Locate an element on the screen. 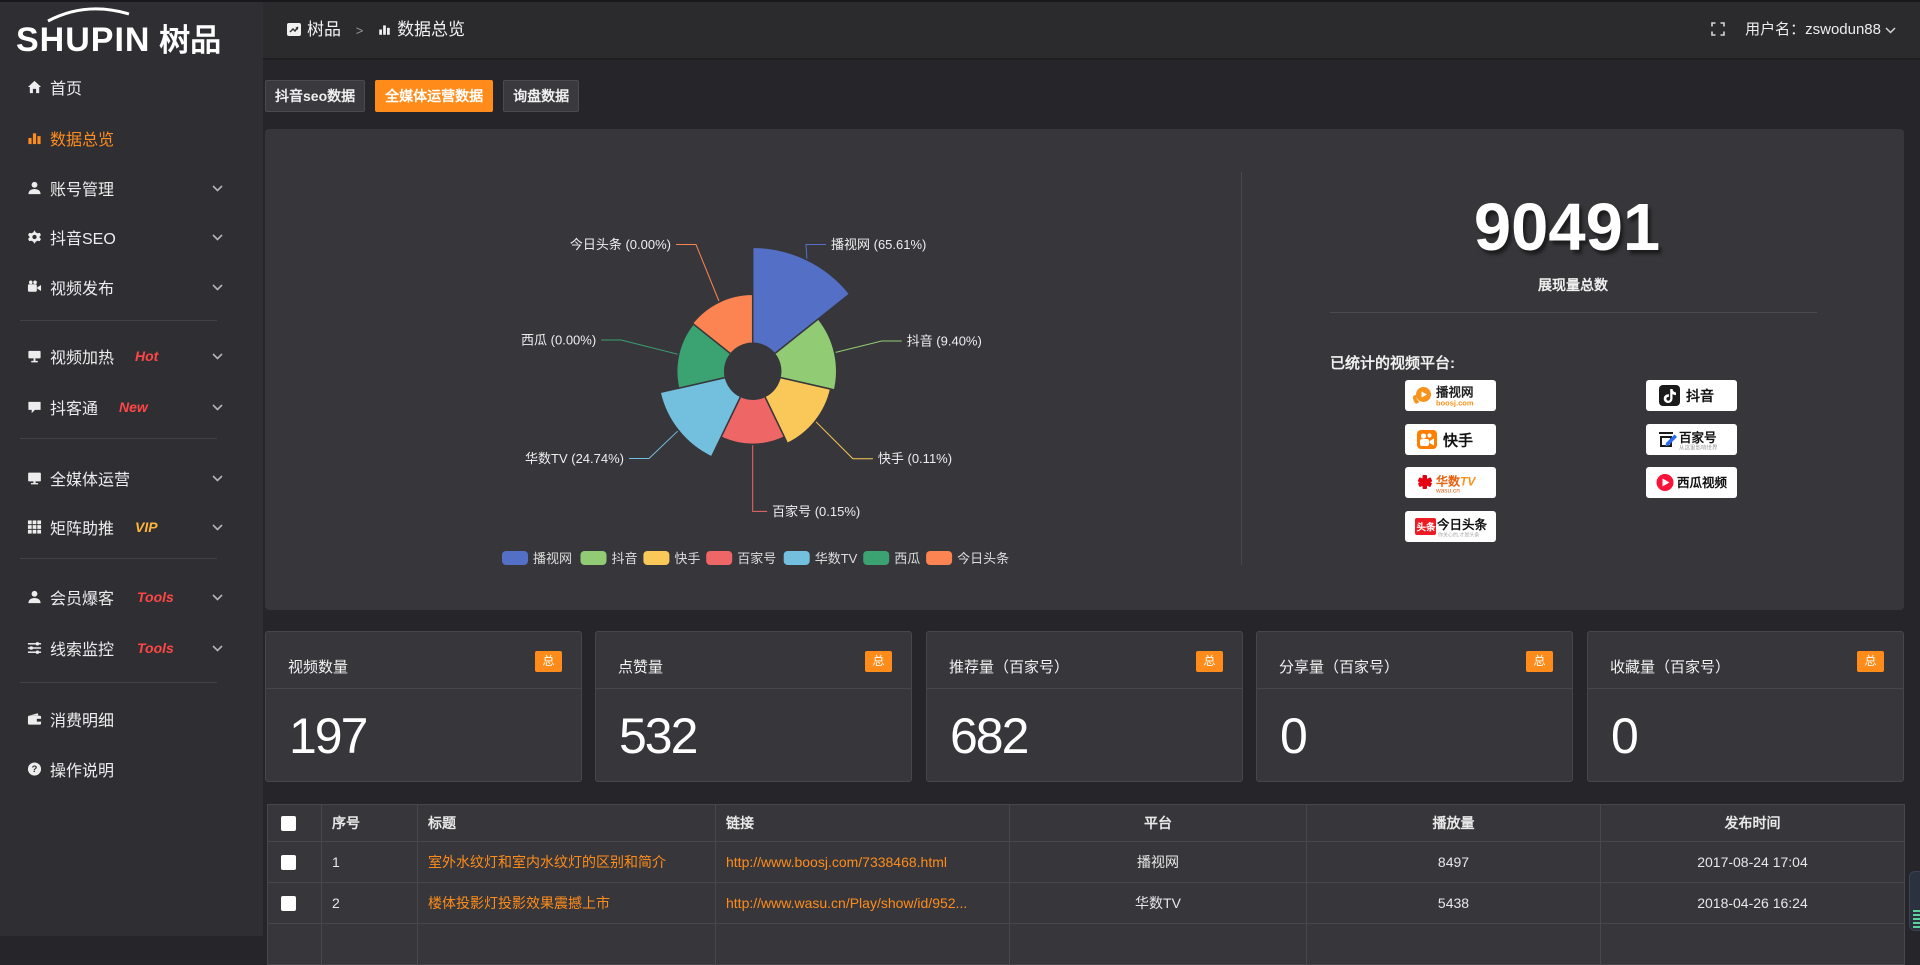  svg-text: 百家号 (0.15%) is located at coordinates (816, 511).